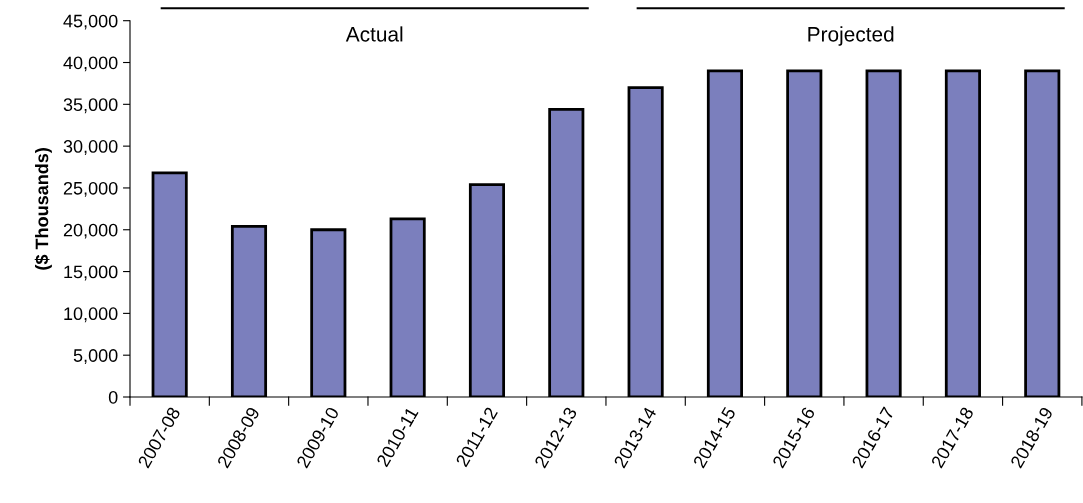 The width and height of the screenshot is (1083, 503). What do you see at coordinates (851, 36) in the screenshot?
I see `annotation: Projected` at bounding box center [851, 36].